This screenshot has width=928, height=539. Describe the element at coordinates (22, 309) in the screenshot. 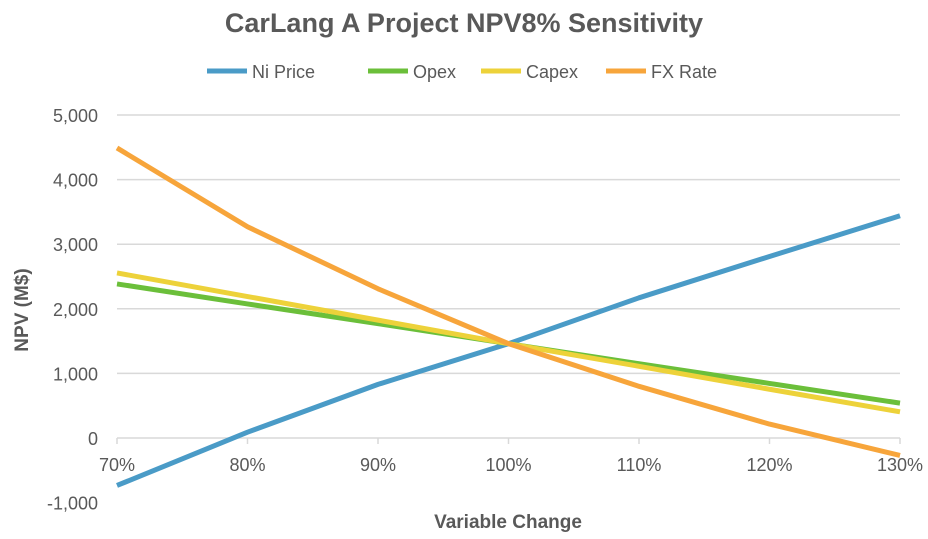

I see `y-axis-label: NPV (M$)` at that location.